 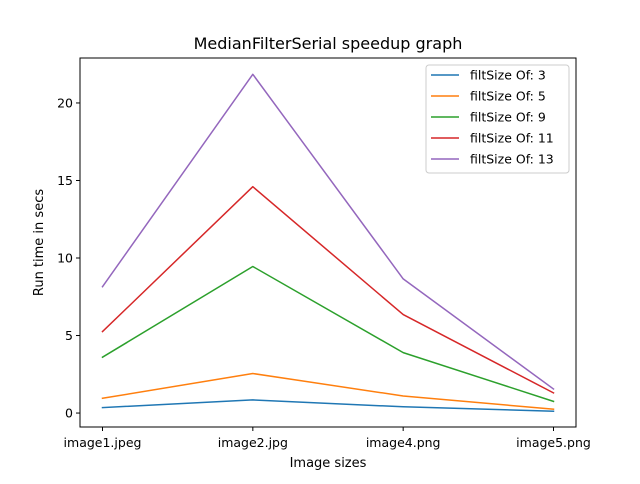 I want to click on chart-title: MedianFilterSerial speedup graph, so click(x=328, y=43).